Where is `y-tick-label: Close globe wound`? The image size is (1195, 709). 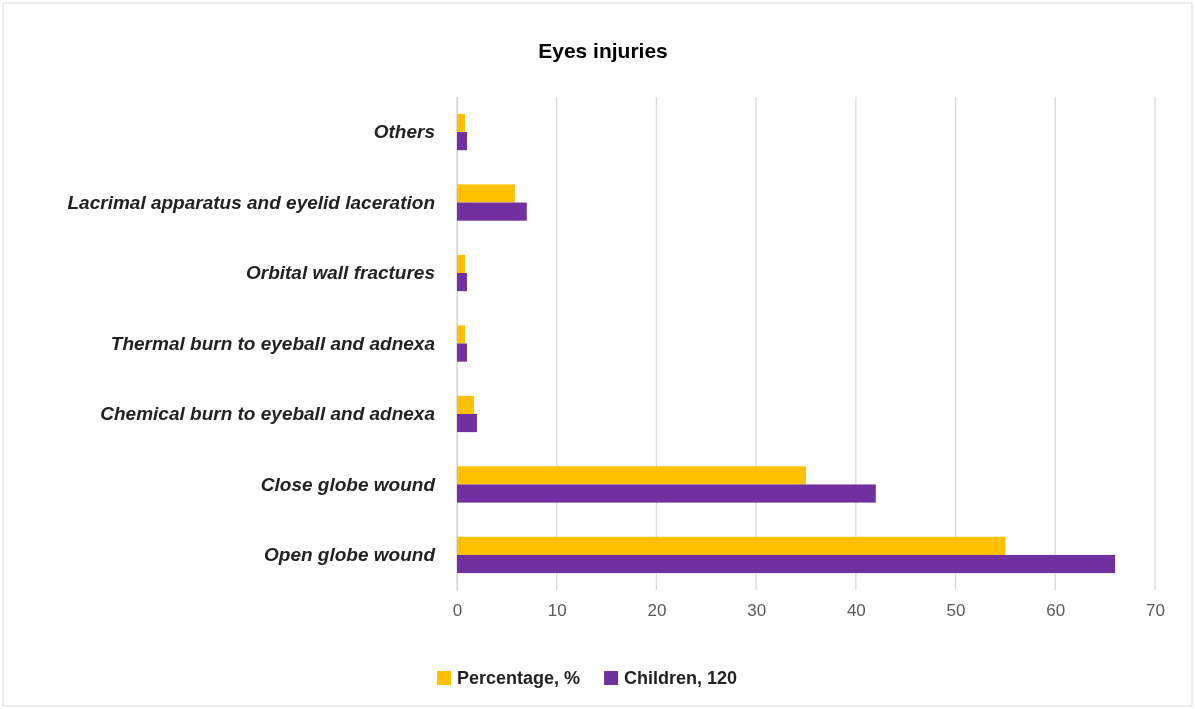
y-tick-label: Close globe wound is located at coordinates (348, 484).